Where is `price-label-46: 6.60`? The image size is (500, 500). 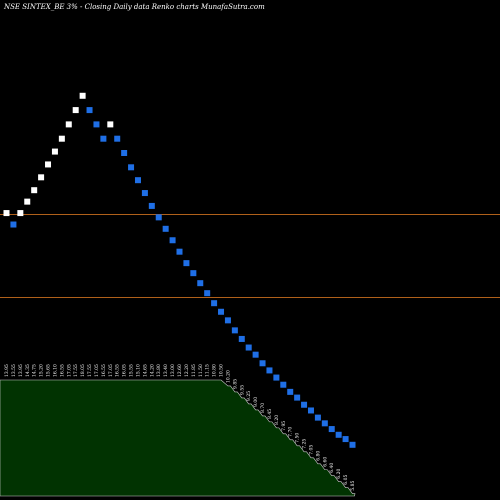 price-label-46: 6.60 is located at coordinates (325, 462).